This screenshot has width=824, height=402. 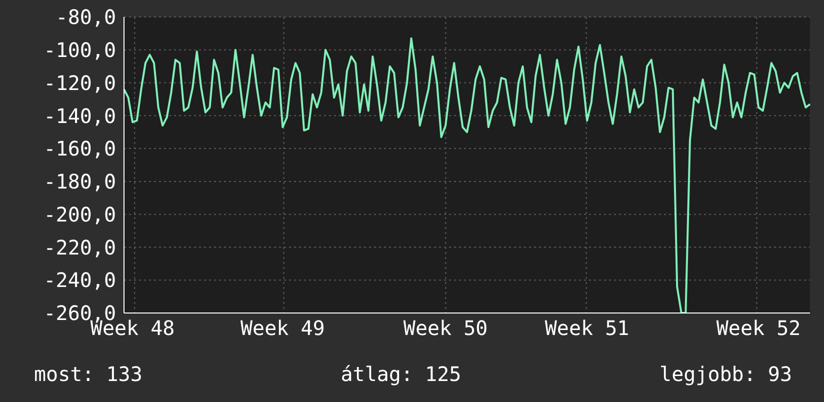 What do you see at coordinates (80, 214) in the screenshot?
I see `y-tick-label: -200,0` at bounding box center [80, 214].